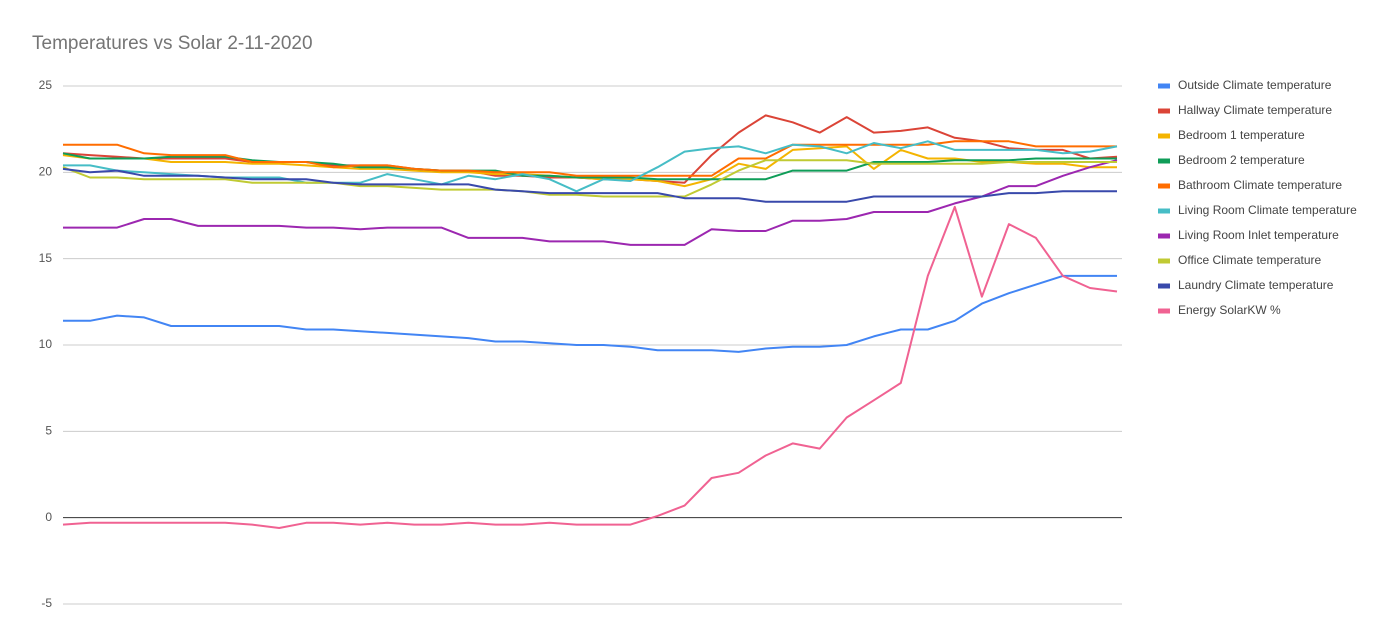  What do you see at coordinates (46, 344) in the screenshot?
I see `y-tick-label: 10` at bounding box center [46, 344].